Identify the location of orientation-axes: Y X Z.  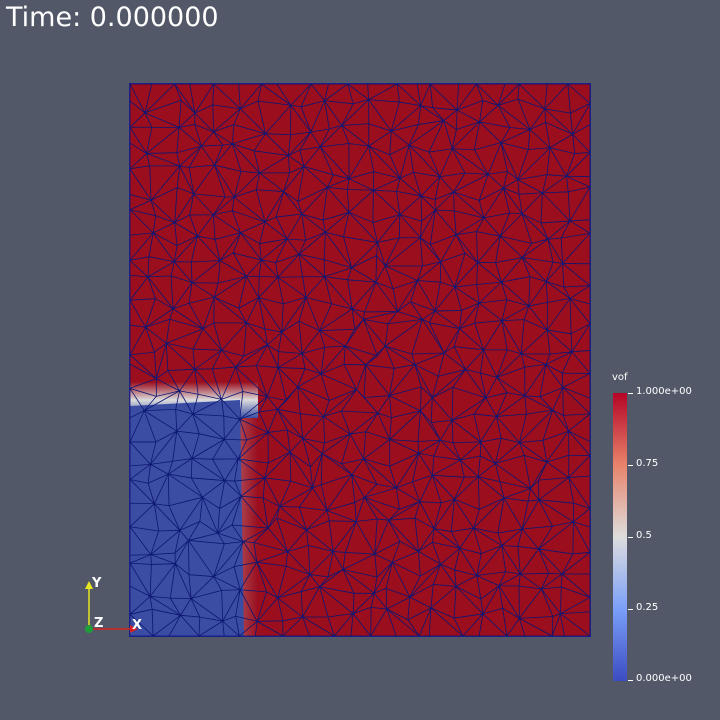
(115, 607).